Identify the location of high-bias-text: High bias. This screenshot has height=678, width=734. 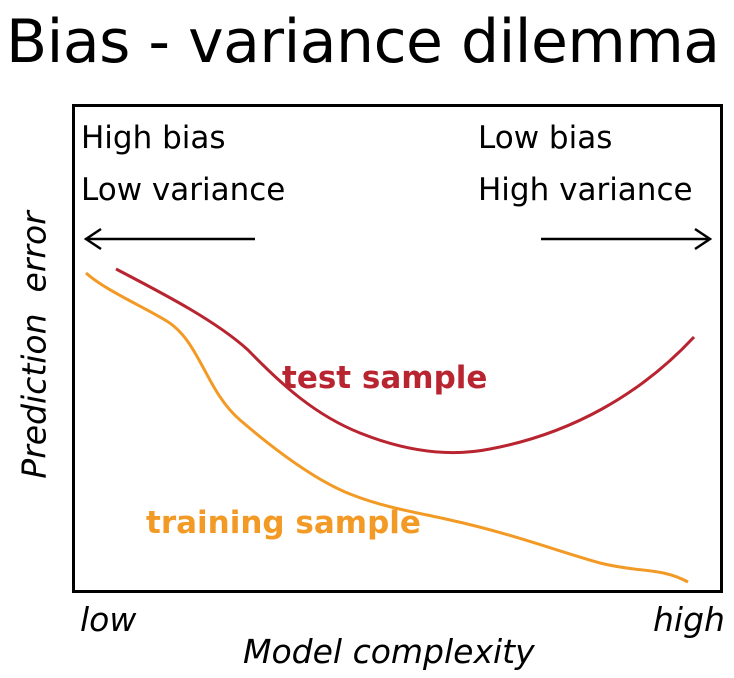
(153, 138).